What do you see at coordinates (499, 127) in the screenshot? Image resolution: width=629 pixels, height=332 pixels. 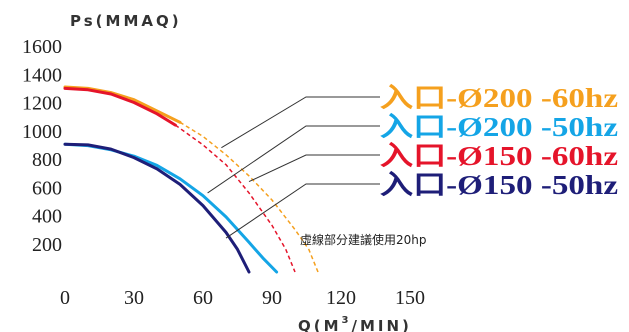 I see `legend-entry: 入口-Ø200 -50hz` at bounding box center [499, 127].